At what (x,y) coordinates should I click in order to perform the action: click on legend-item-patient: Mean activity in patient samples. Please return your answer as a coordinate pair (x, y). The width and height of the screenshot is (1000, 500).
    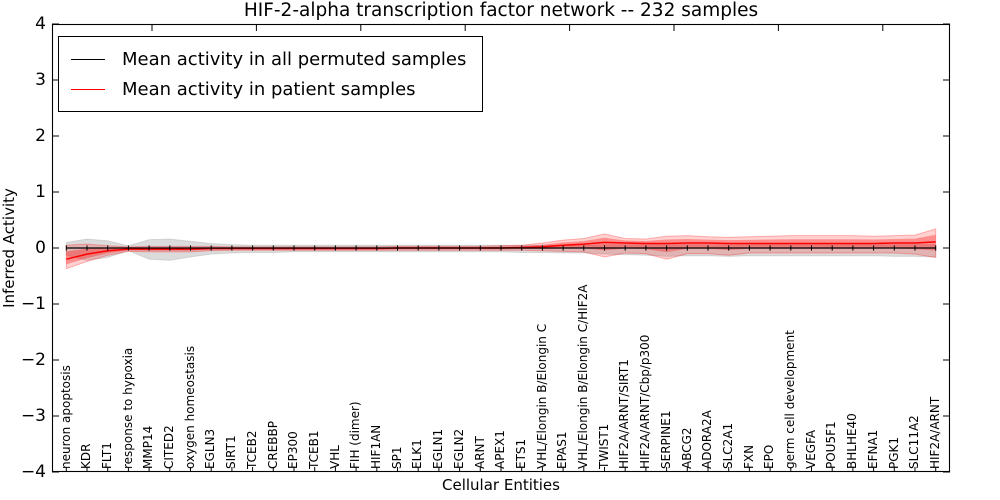
    Looking at the image, I should click on (268, 89).